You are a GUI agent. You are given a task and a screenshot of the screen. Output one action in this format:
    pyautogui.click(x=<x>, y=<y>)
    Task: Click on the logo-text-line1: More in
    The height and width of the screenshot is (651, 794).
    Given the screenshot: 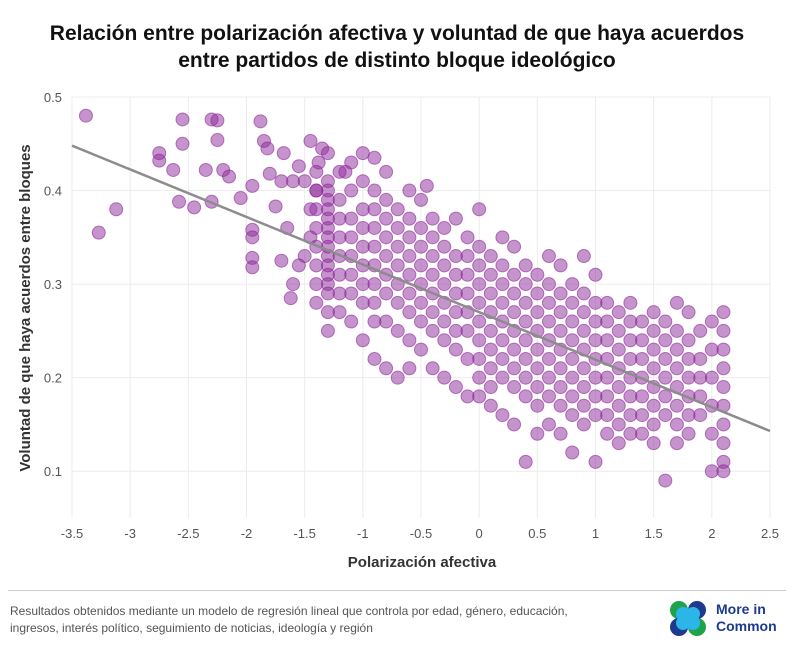 What is the action you would take?
    pyautogui.click(x=741, y=609)
    